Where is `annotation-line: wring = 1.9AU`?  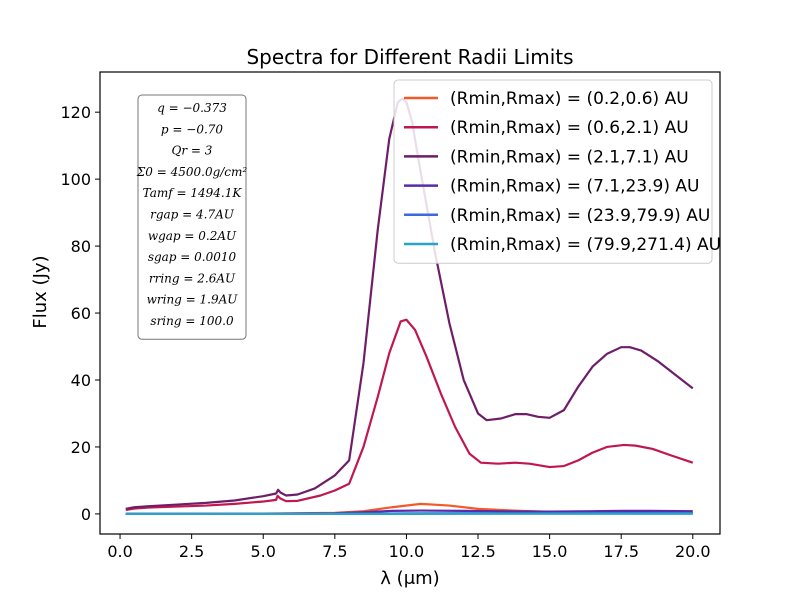 annotation-line: wring = 1.9AU is located at coordinates (193, 300).